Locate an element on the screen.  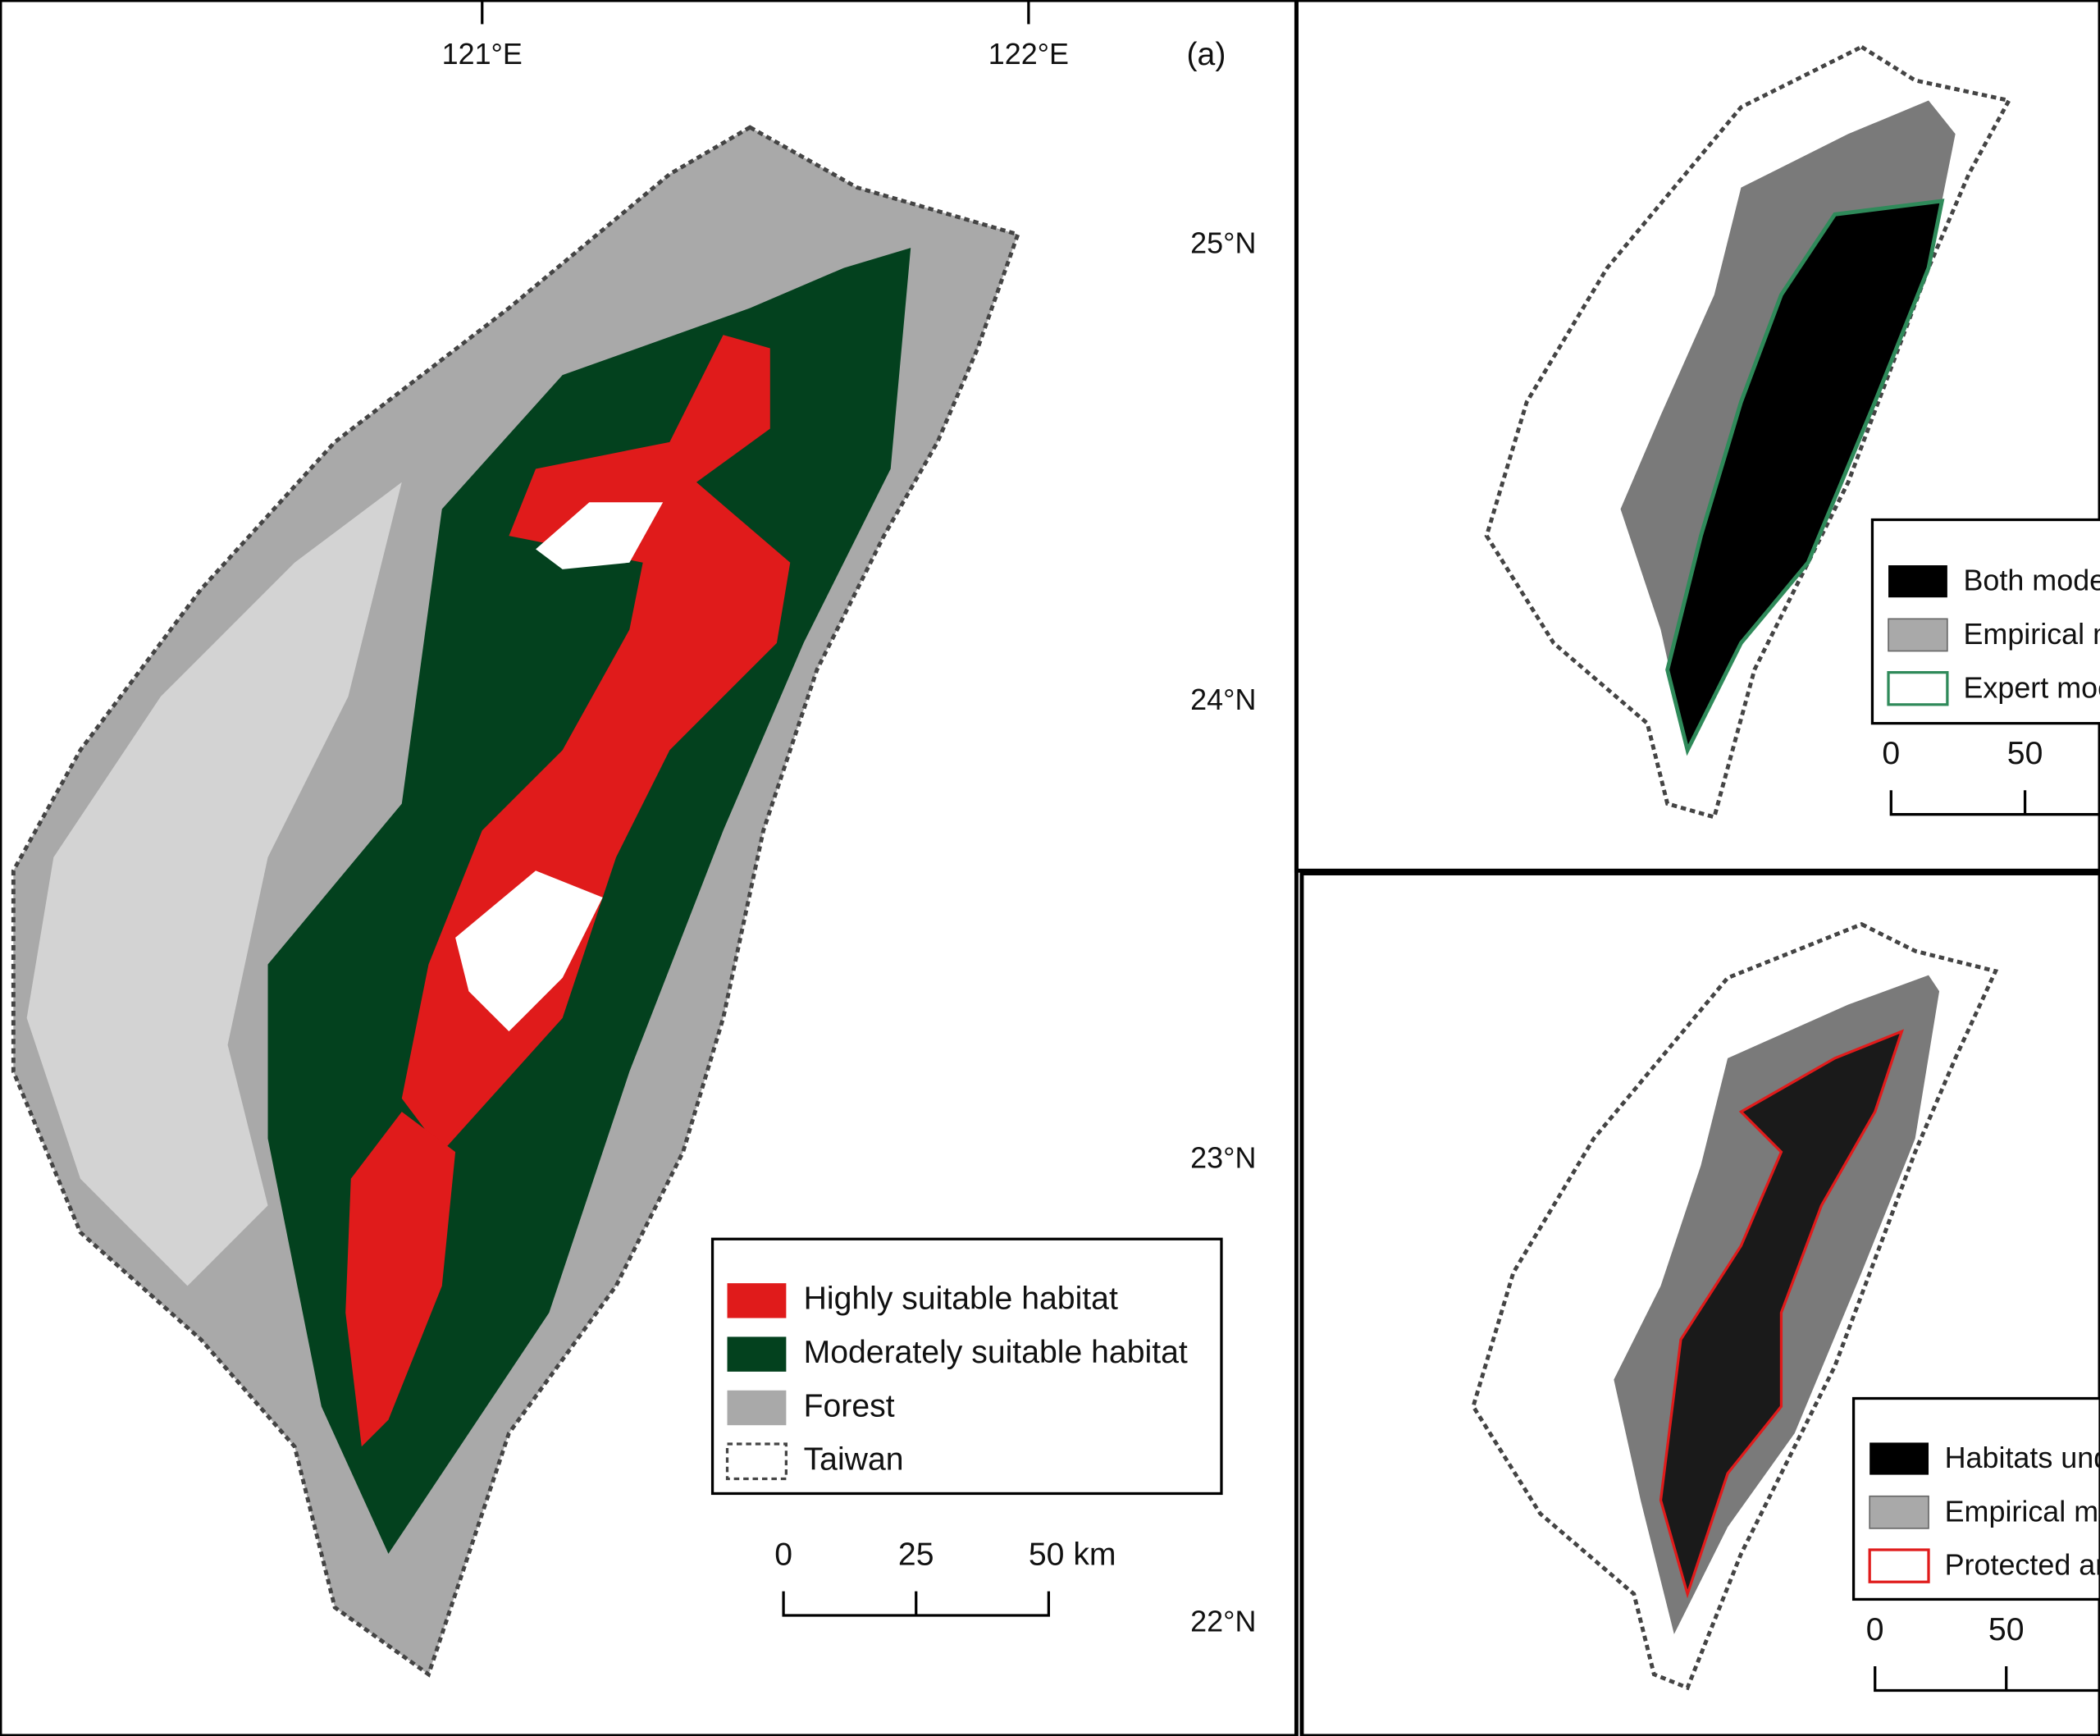
legend-label: Expert moc is located at coordinates (2031, 687).